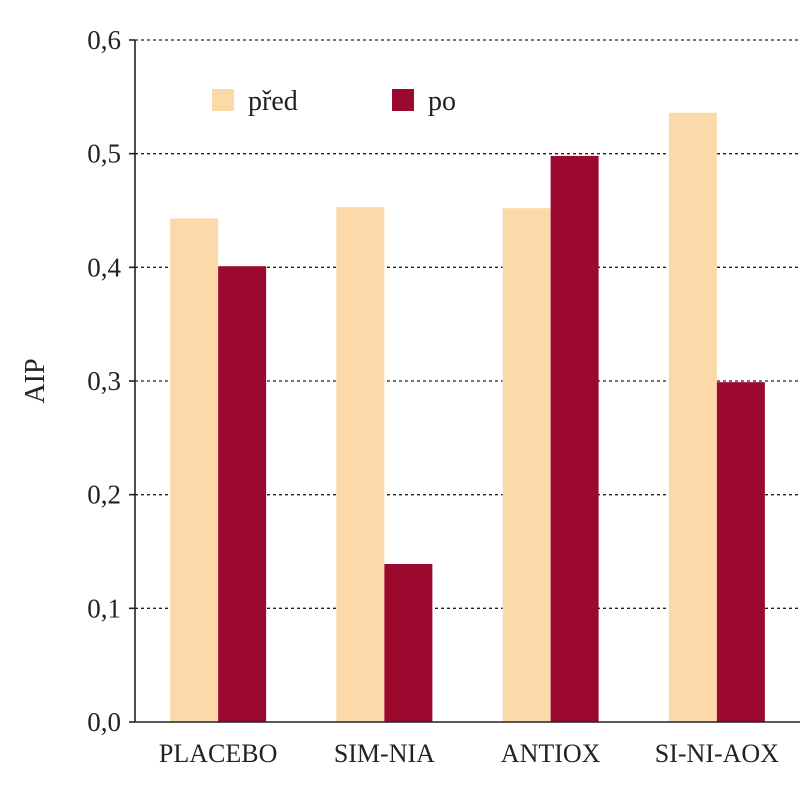  I want to click on y-axis-title: AIP, so click(35, 380).